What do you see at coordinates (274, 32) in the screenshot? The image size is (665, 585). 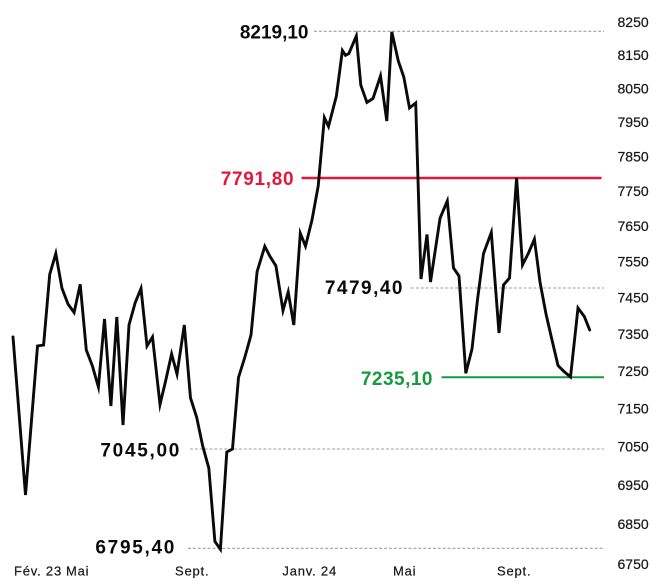 I see `svg-text: 8219,10` at bounding box center [274, 32].